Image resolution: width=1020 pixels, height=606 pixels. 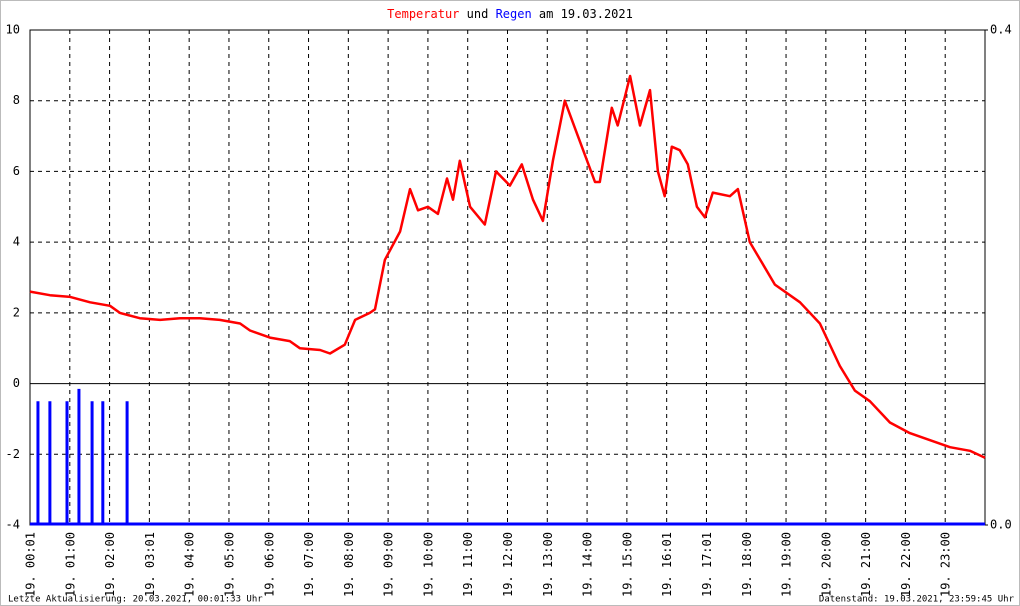 I want to click on x-tick-label: 19. 02:00, so click(x=110, y=564).